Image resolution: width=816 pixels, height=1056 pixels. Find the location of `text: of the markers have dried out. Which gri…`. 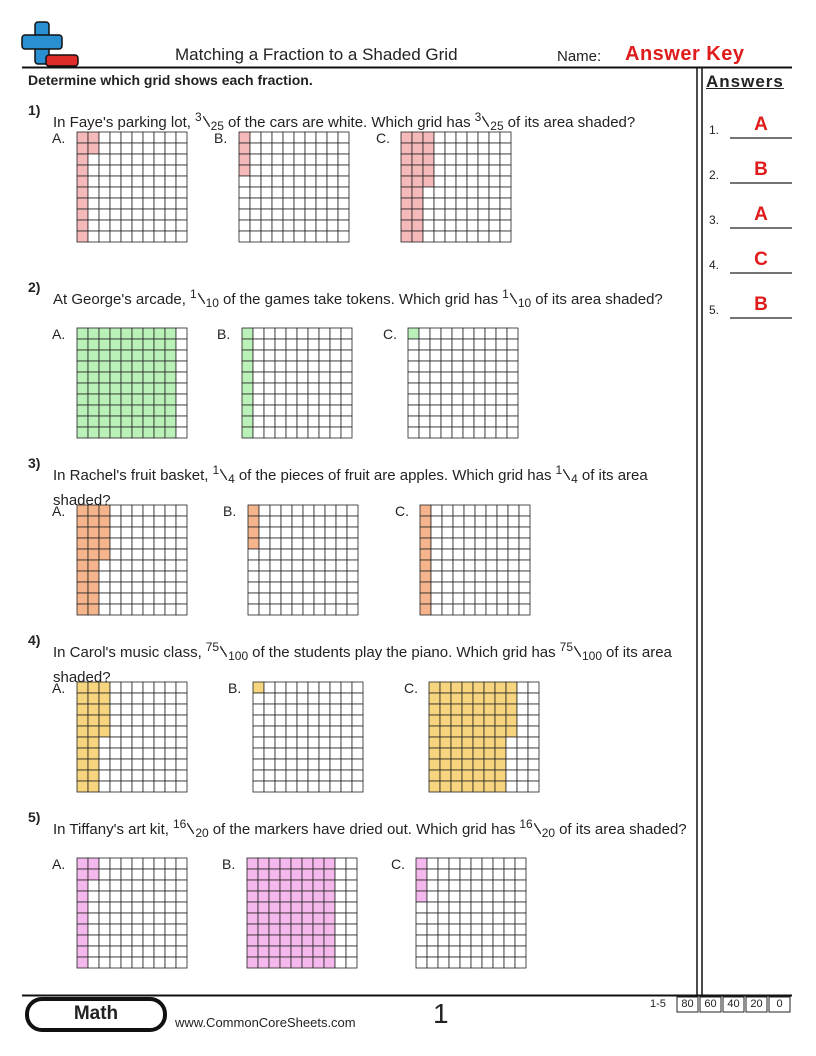

text: of the markers have dried out. Which gri… is located at coordinates (364, 829).